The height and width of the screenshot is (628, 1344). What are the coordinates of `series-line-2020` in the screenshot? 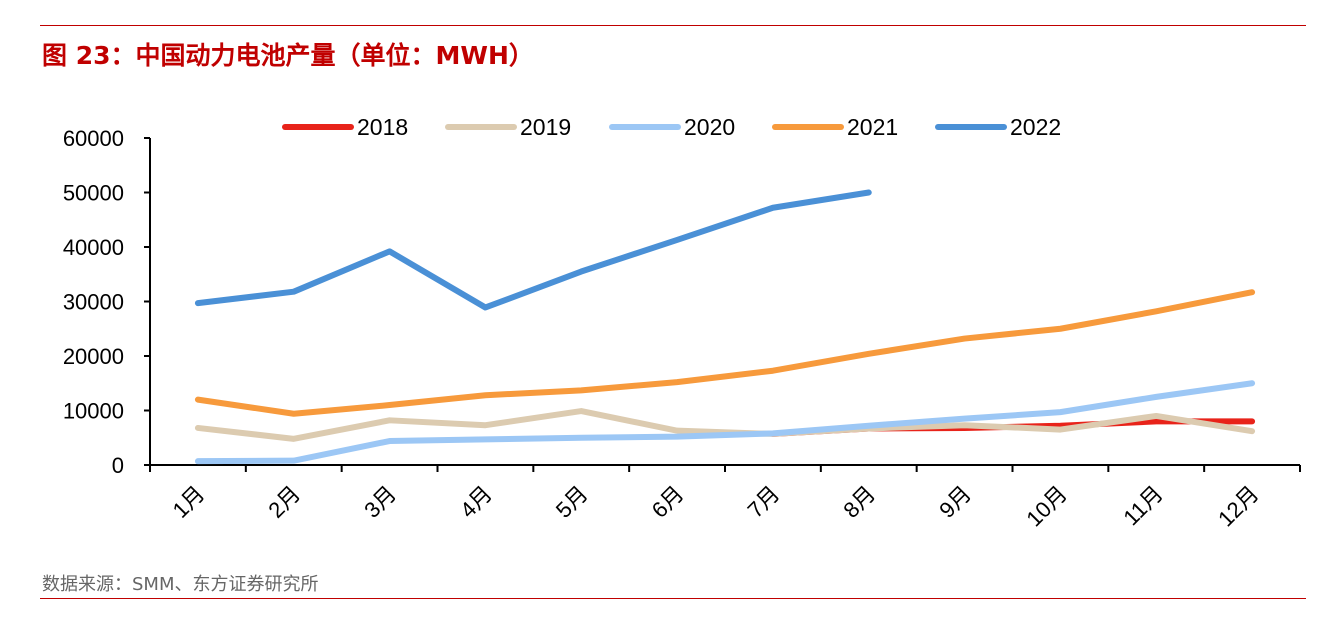 It's located at (725, 422).